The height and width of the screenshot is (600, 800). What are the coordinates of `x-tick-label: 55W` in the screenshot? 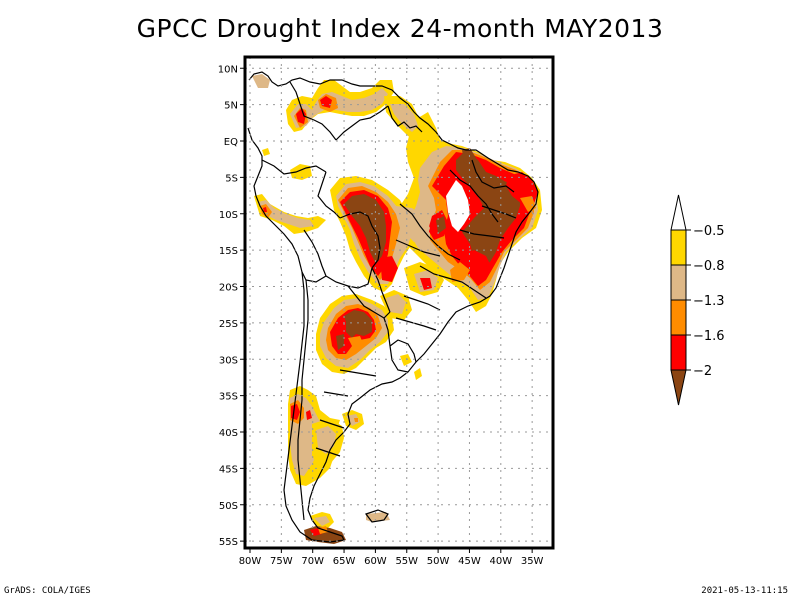 It's located at (406, 561).